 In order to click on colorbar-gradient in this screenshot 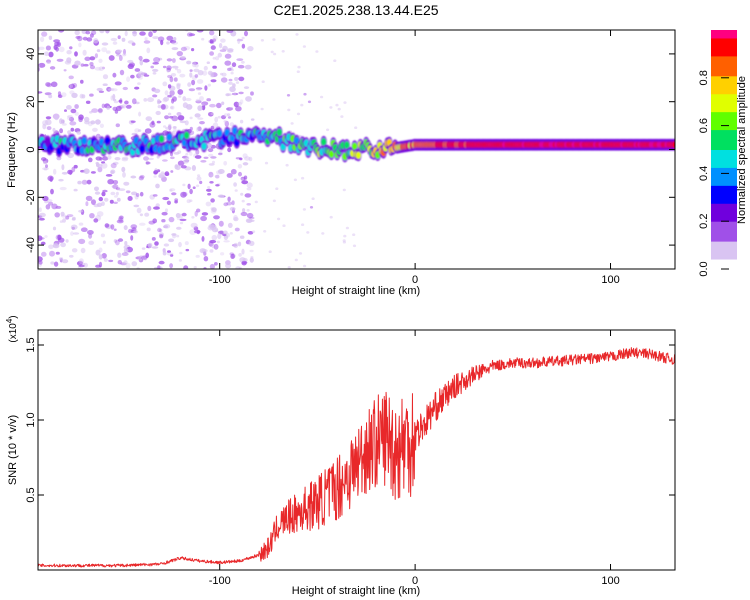, I will do `click(724, 150)`.